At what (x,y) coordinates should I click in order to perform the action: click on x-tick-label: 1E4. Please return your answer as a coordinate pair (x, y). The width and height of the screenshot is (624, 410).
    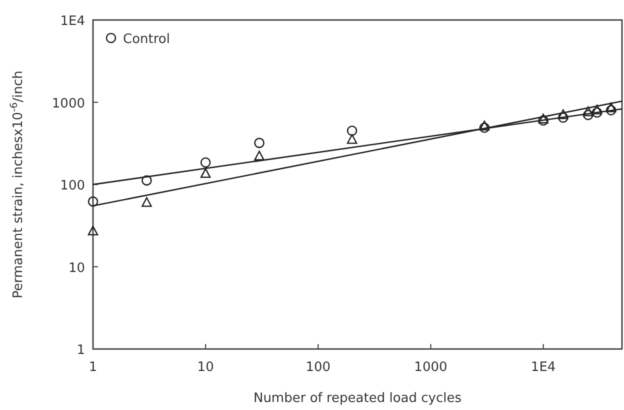
    Looking at the image, I should click on (543, 367).